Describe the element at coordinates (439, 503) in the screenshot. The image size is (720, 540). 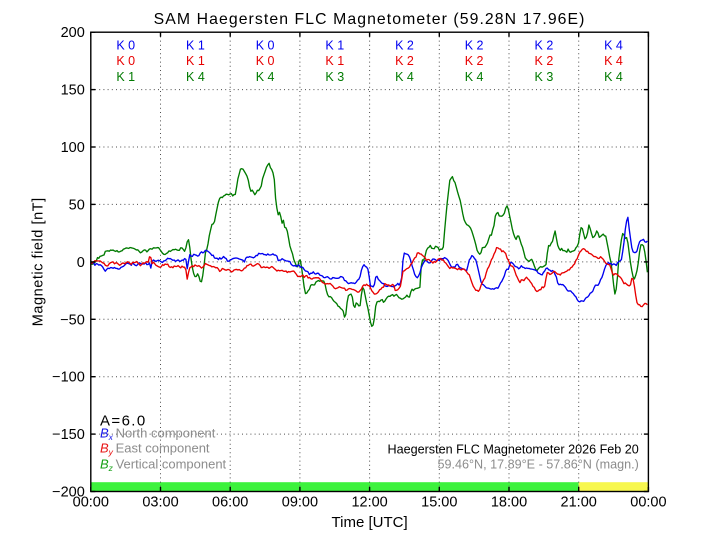
I see `svg-text: 15:00` at that location.